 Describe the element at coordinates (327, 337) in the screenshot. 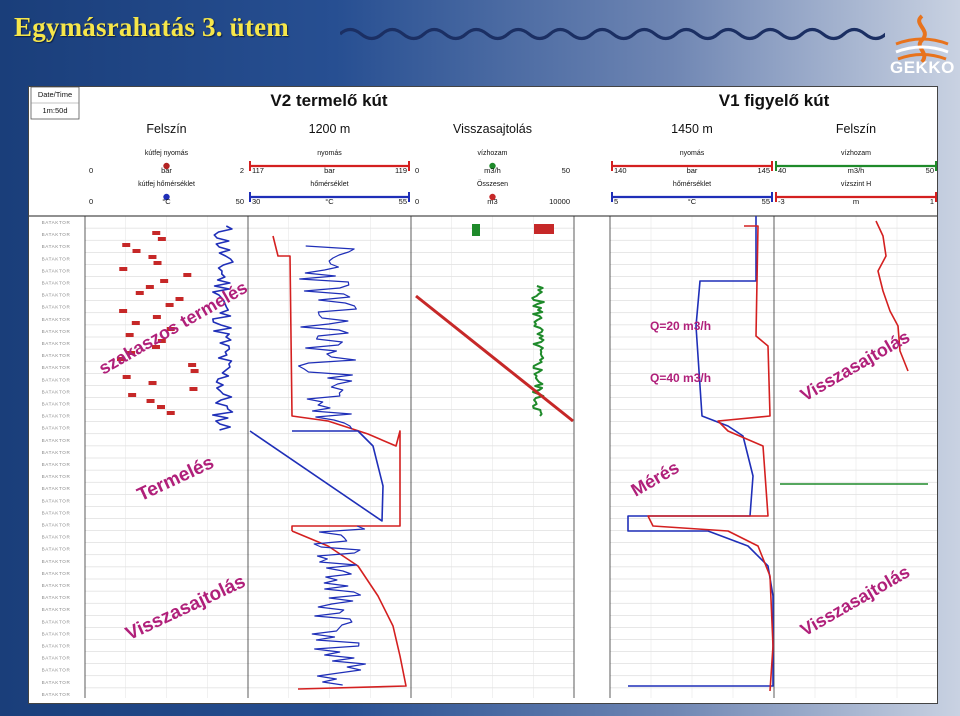

I see `temperature-1200-upper` at that location.